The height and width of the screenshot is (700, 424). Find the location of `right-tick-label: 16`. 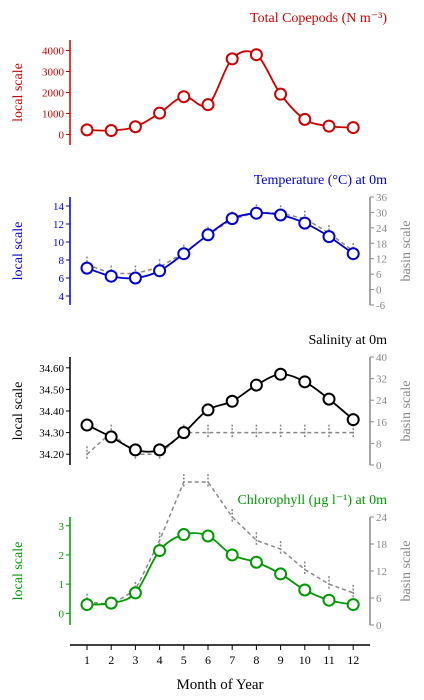

right-tick-label: 16 is located at coordinates (382, 423).